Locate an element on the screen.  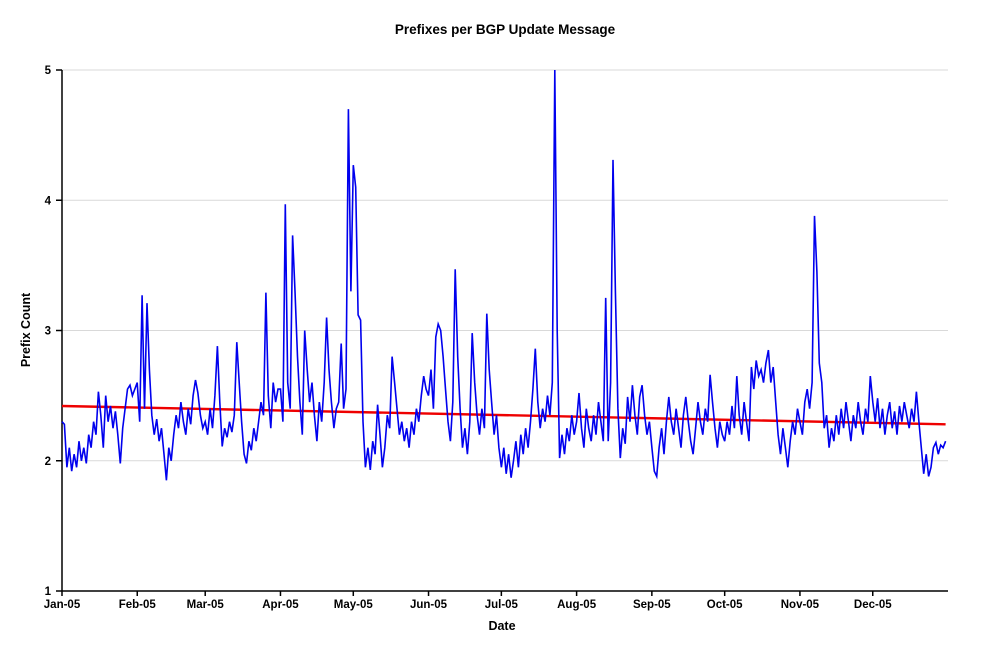
x-tick-label: Nov-05 is located at coordinates (800, 605).